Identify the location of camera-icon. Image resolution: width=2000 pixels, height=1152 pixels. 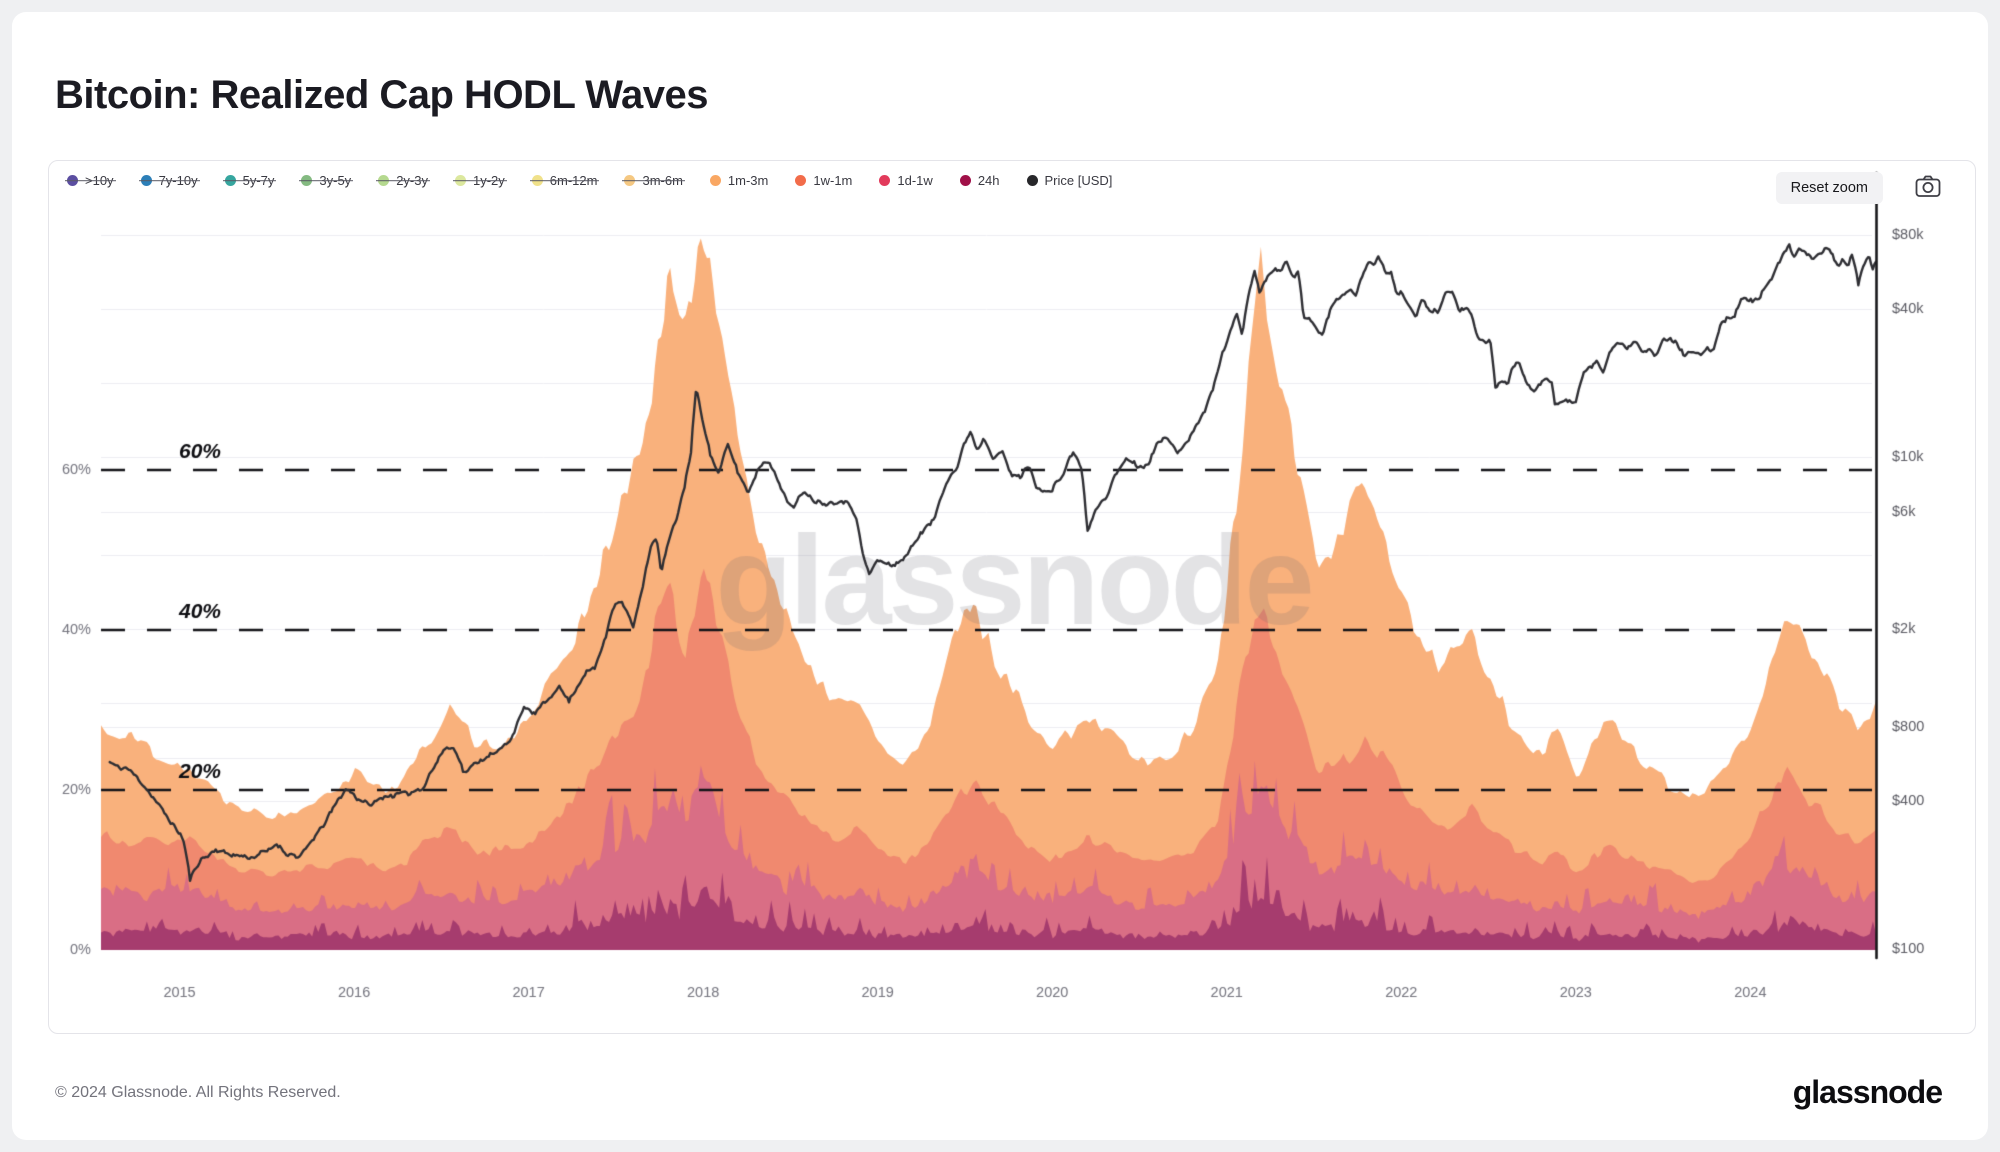
(1928, 188).